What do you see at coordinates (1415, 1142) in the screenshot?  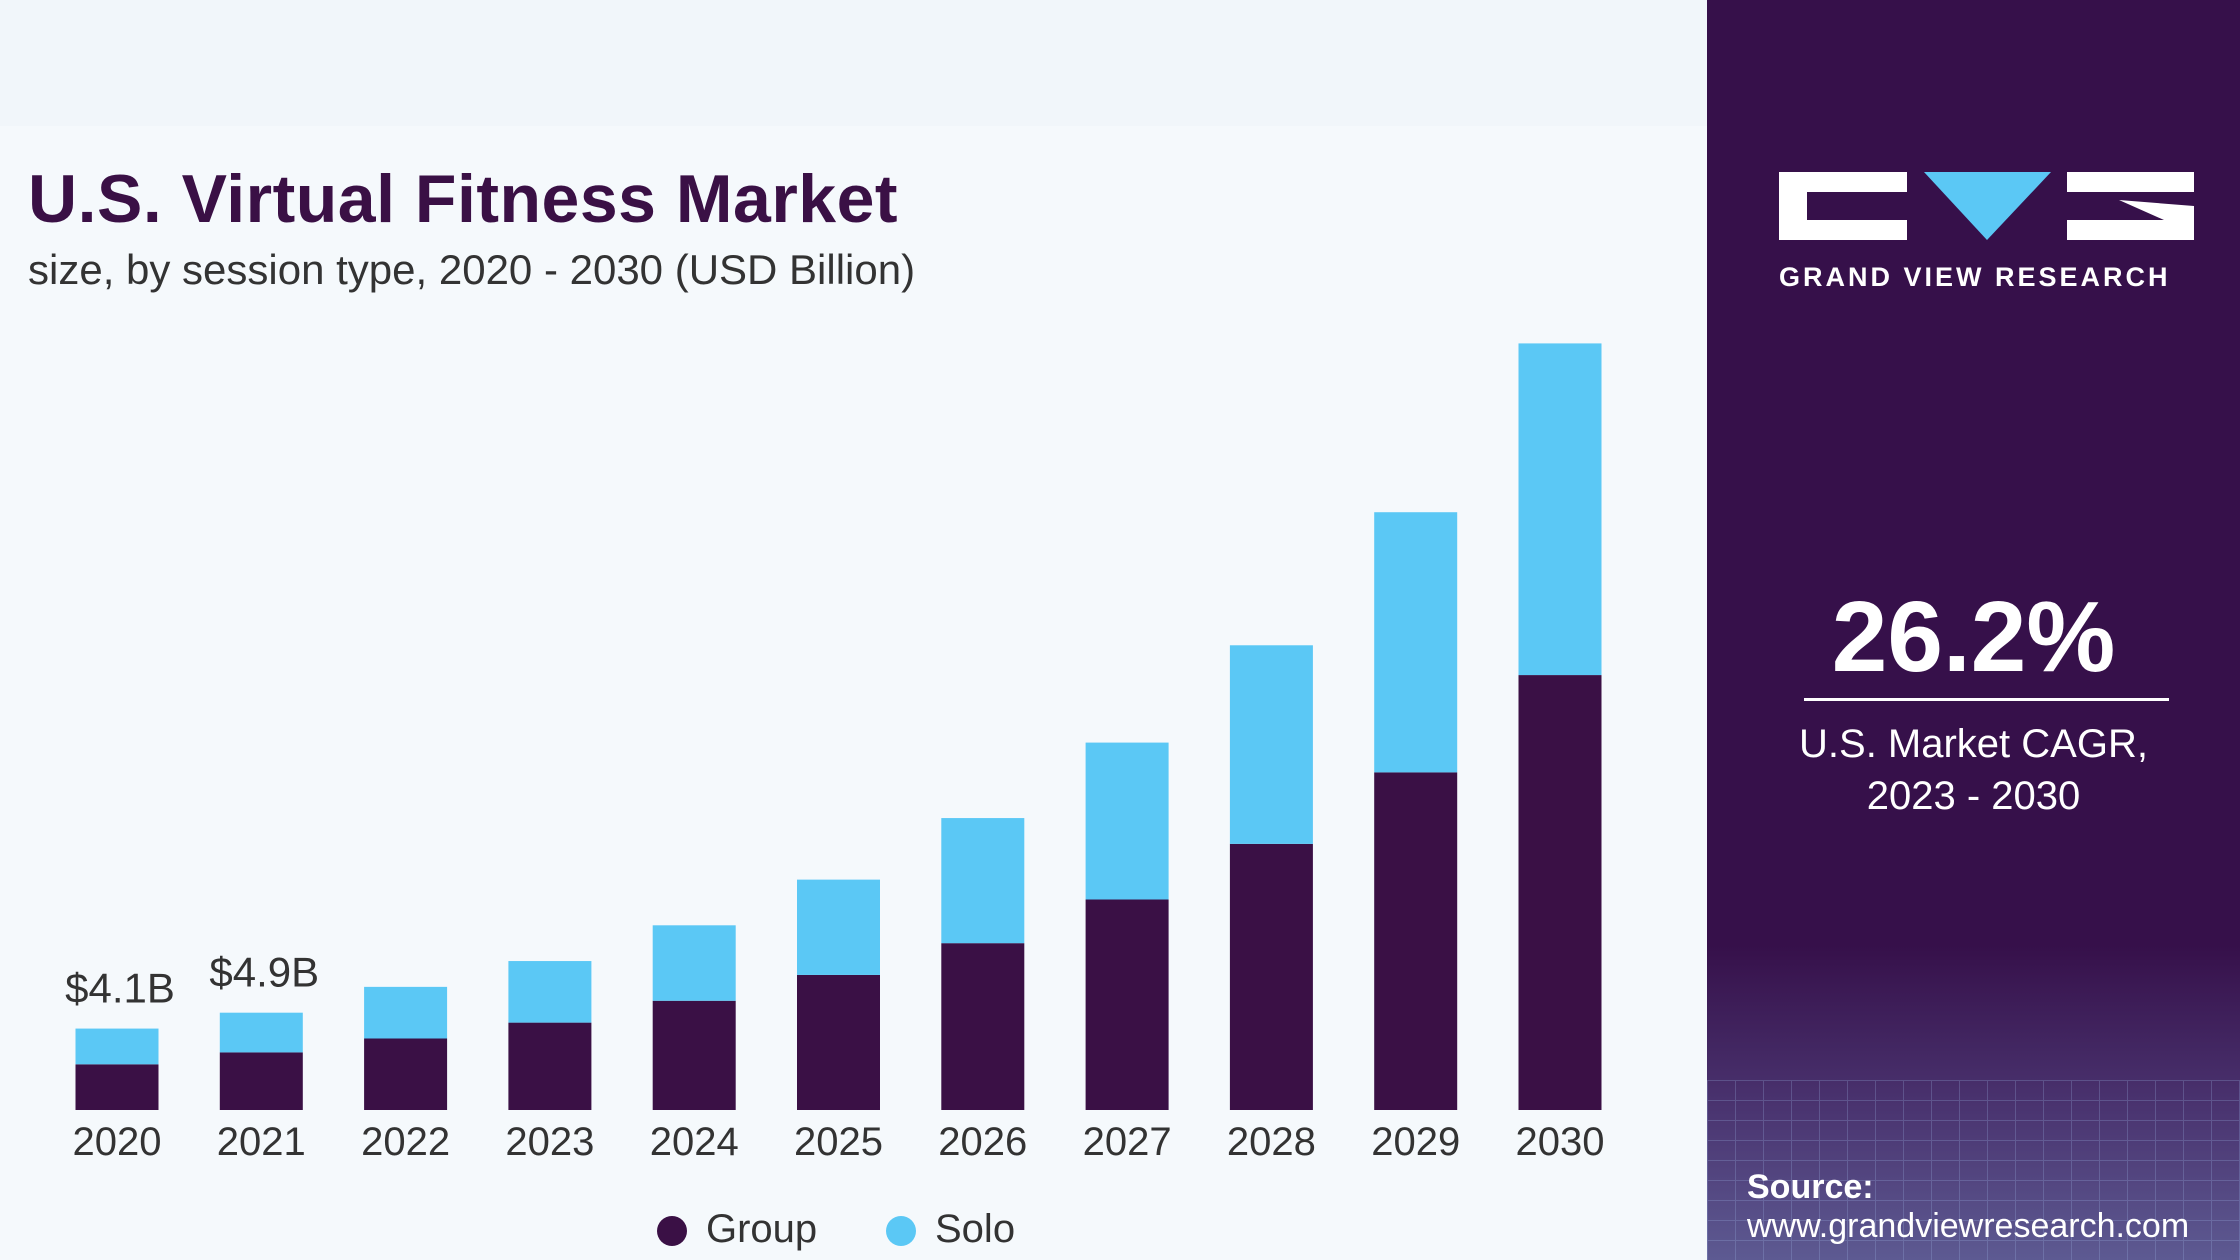 I see `x-tick-label: 2029` at bounding box center [1415, 1142].